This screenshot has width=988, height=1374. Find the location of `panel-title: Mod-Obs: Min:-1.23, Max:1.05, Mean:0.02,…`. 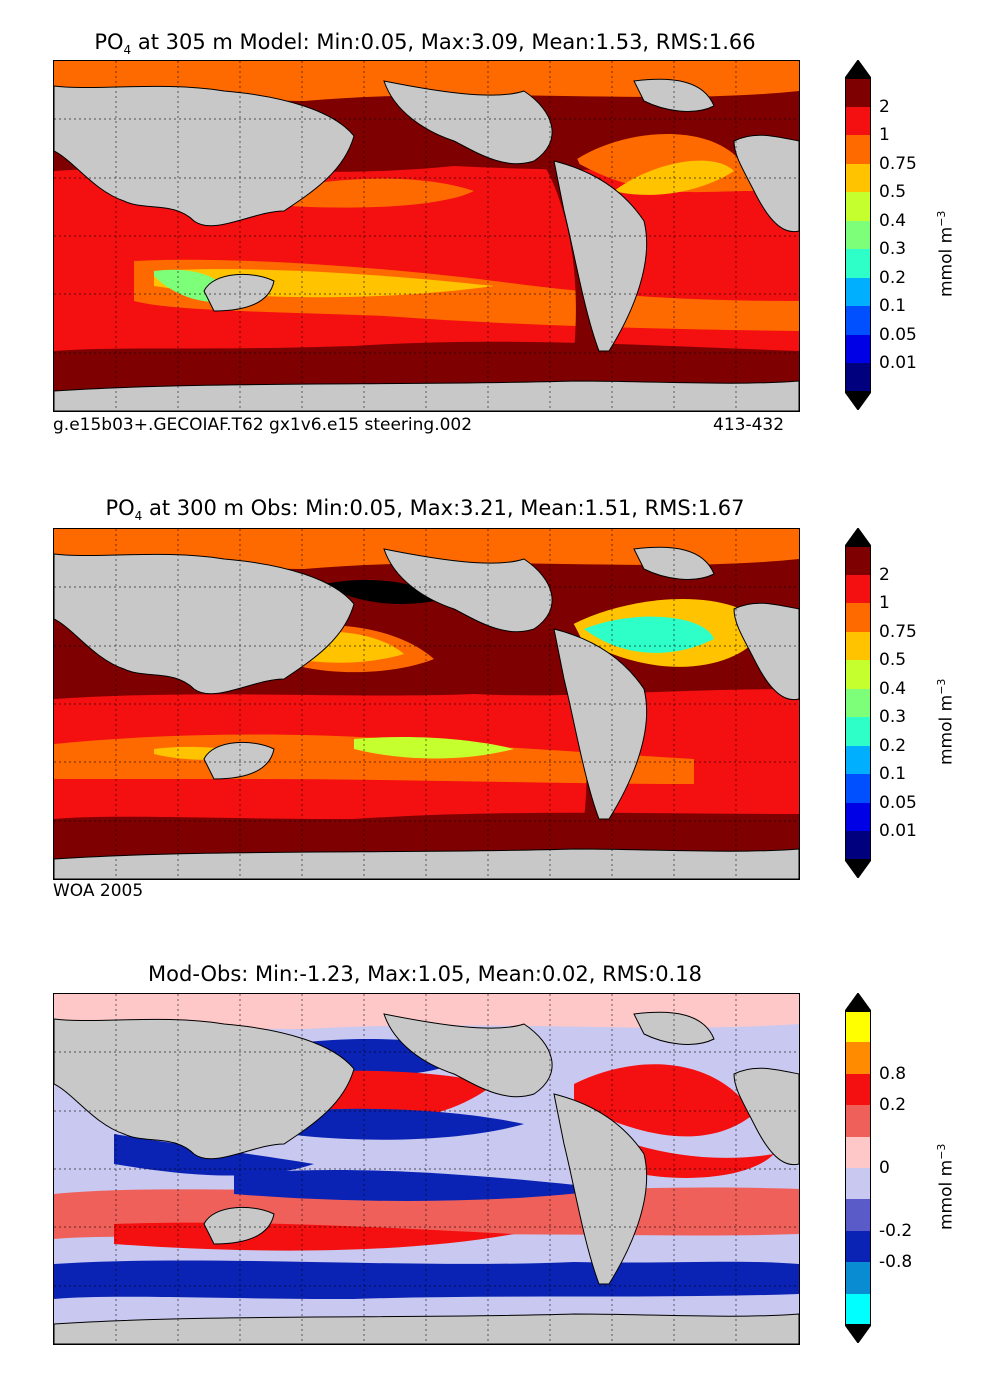

panel-title: Mod-Obs: Min:-1.23, Max:1.05, Mean:0.02,… is located at coordinates (425, 974).